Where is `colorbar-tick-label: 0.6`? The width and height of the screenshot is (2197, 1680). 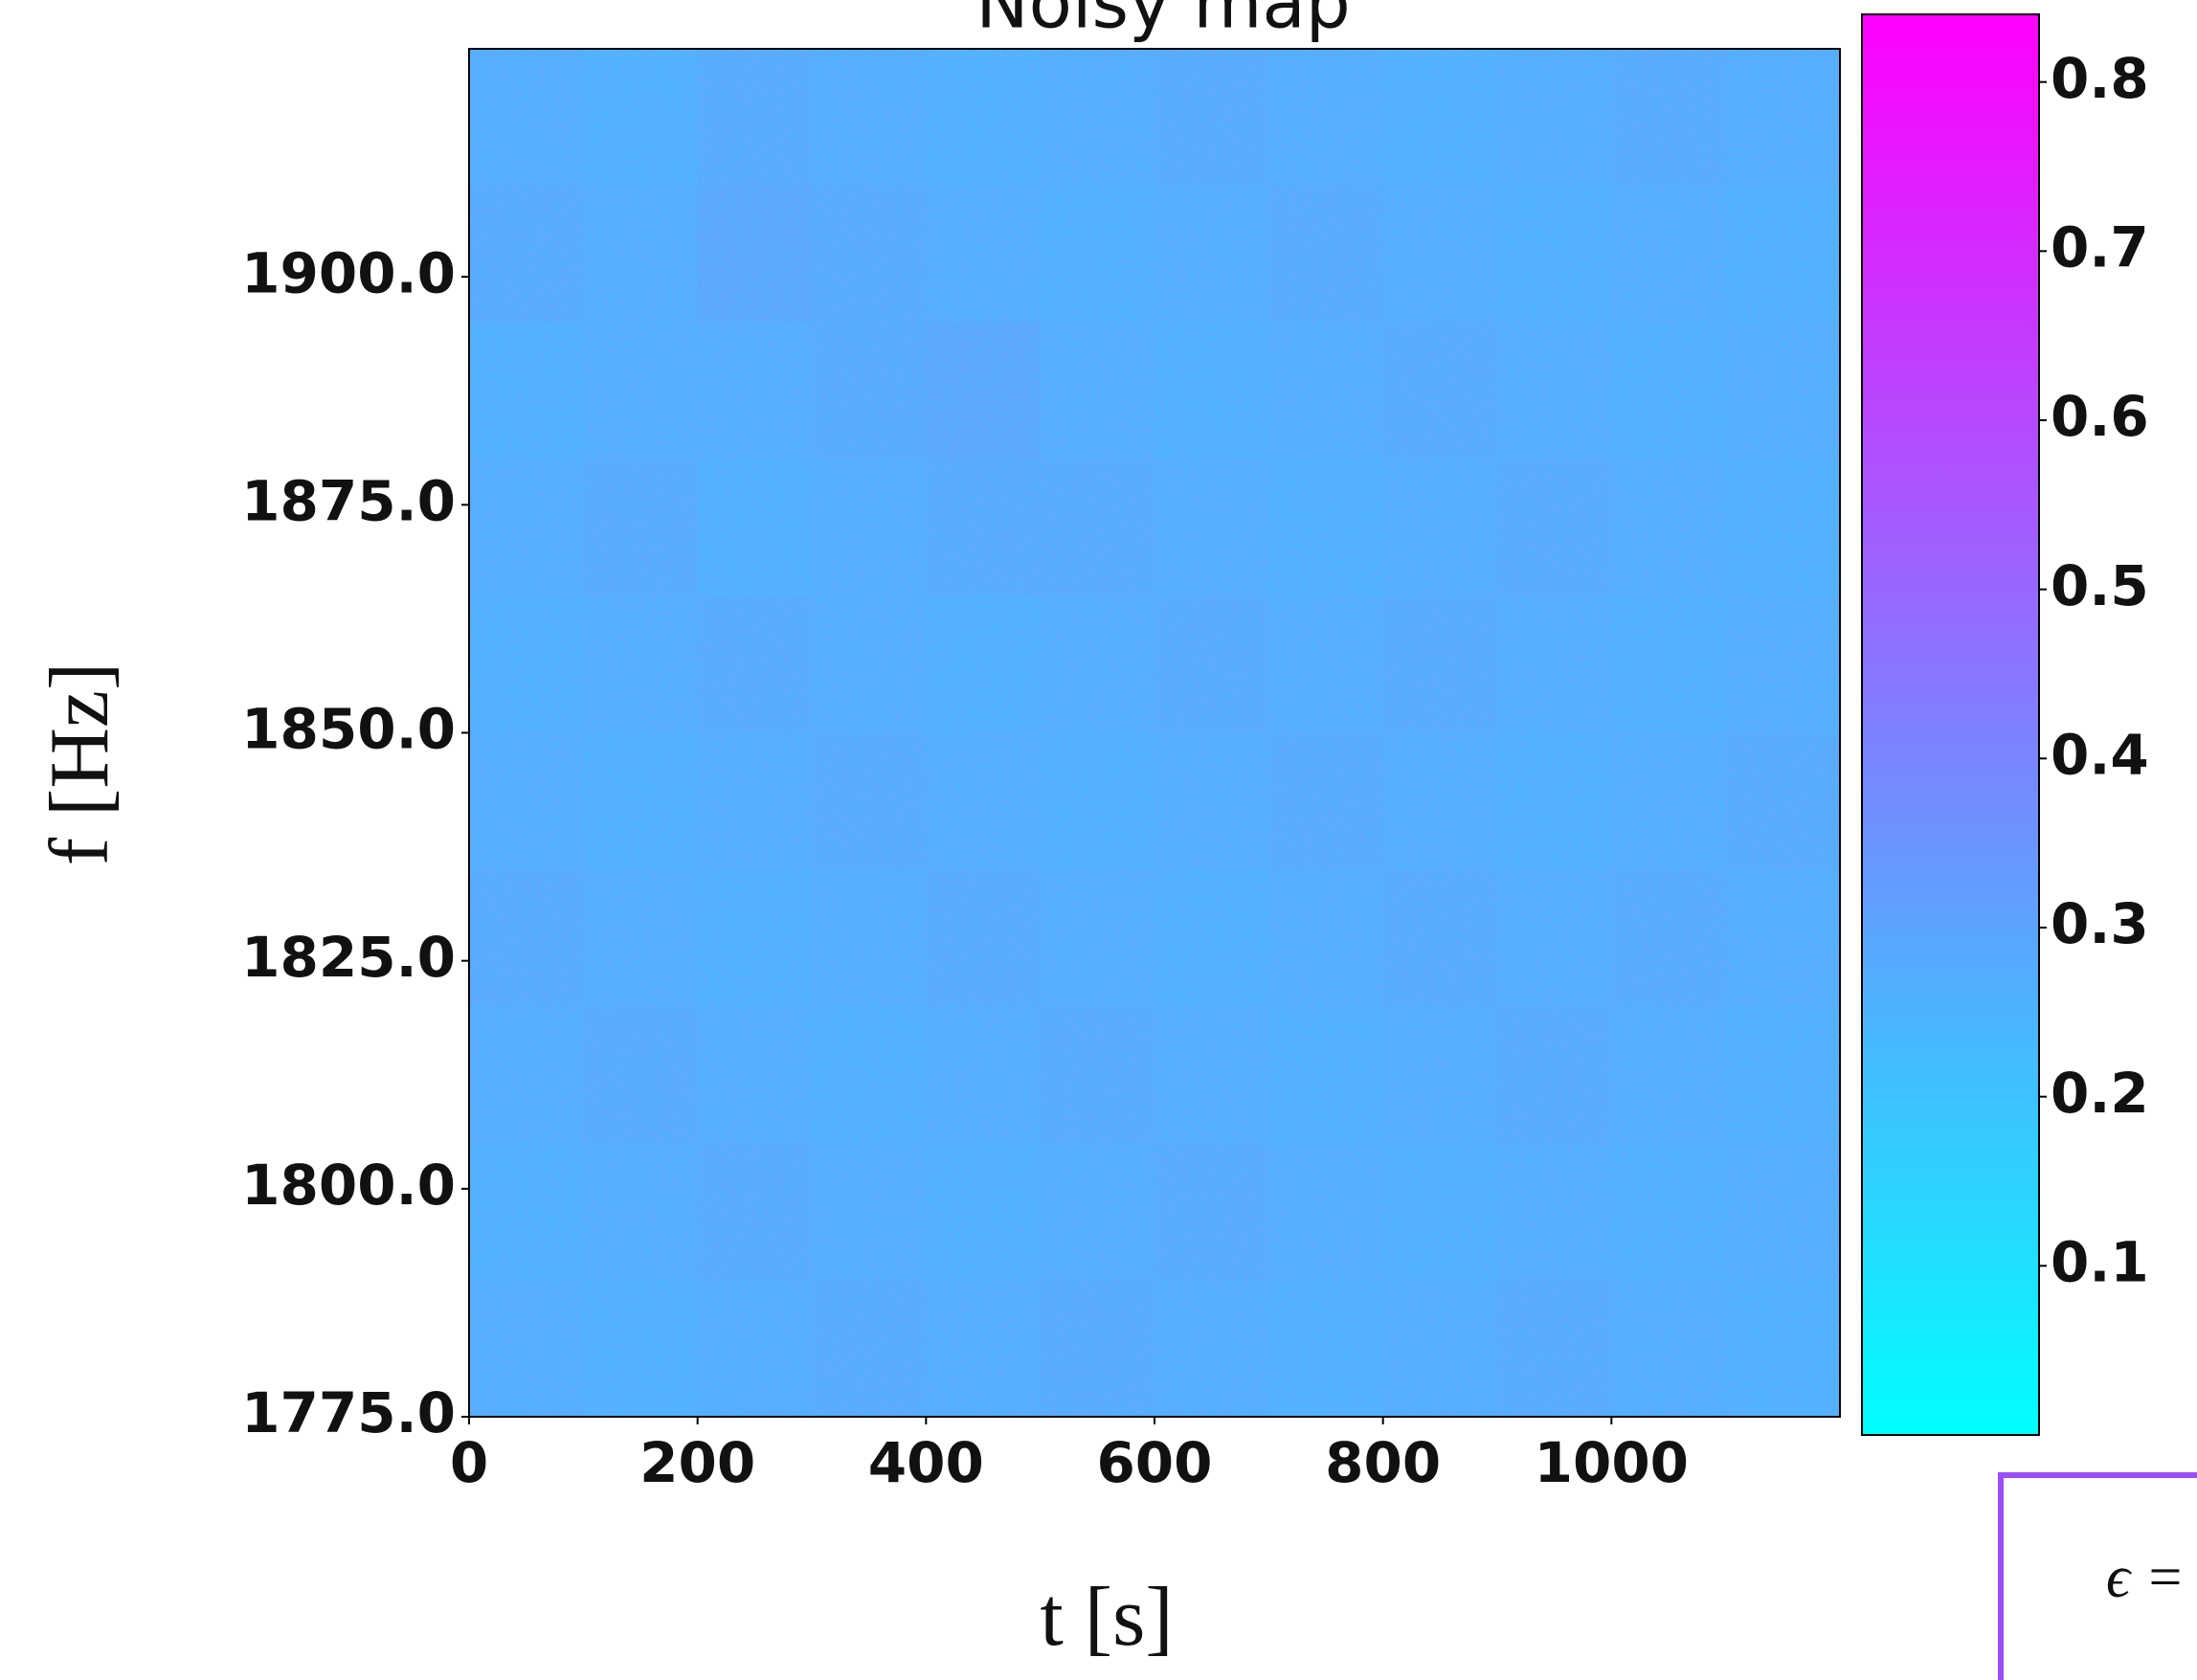
colorbar-tick-label: 0.6 is located at coordinates (2100, 416).